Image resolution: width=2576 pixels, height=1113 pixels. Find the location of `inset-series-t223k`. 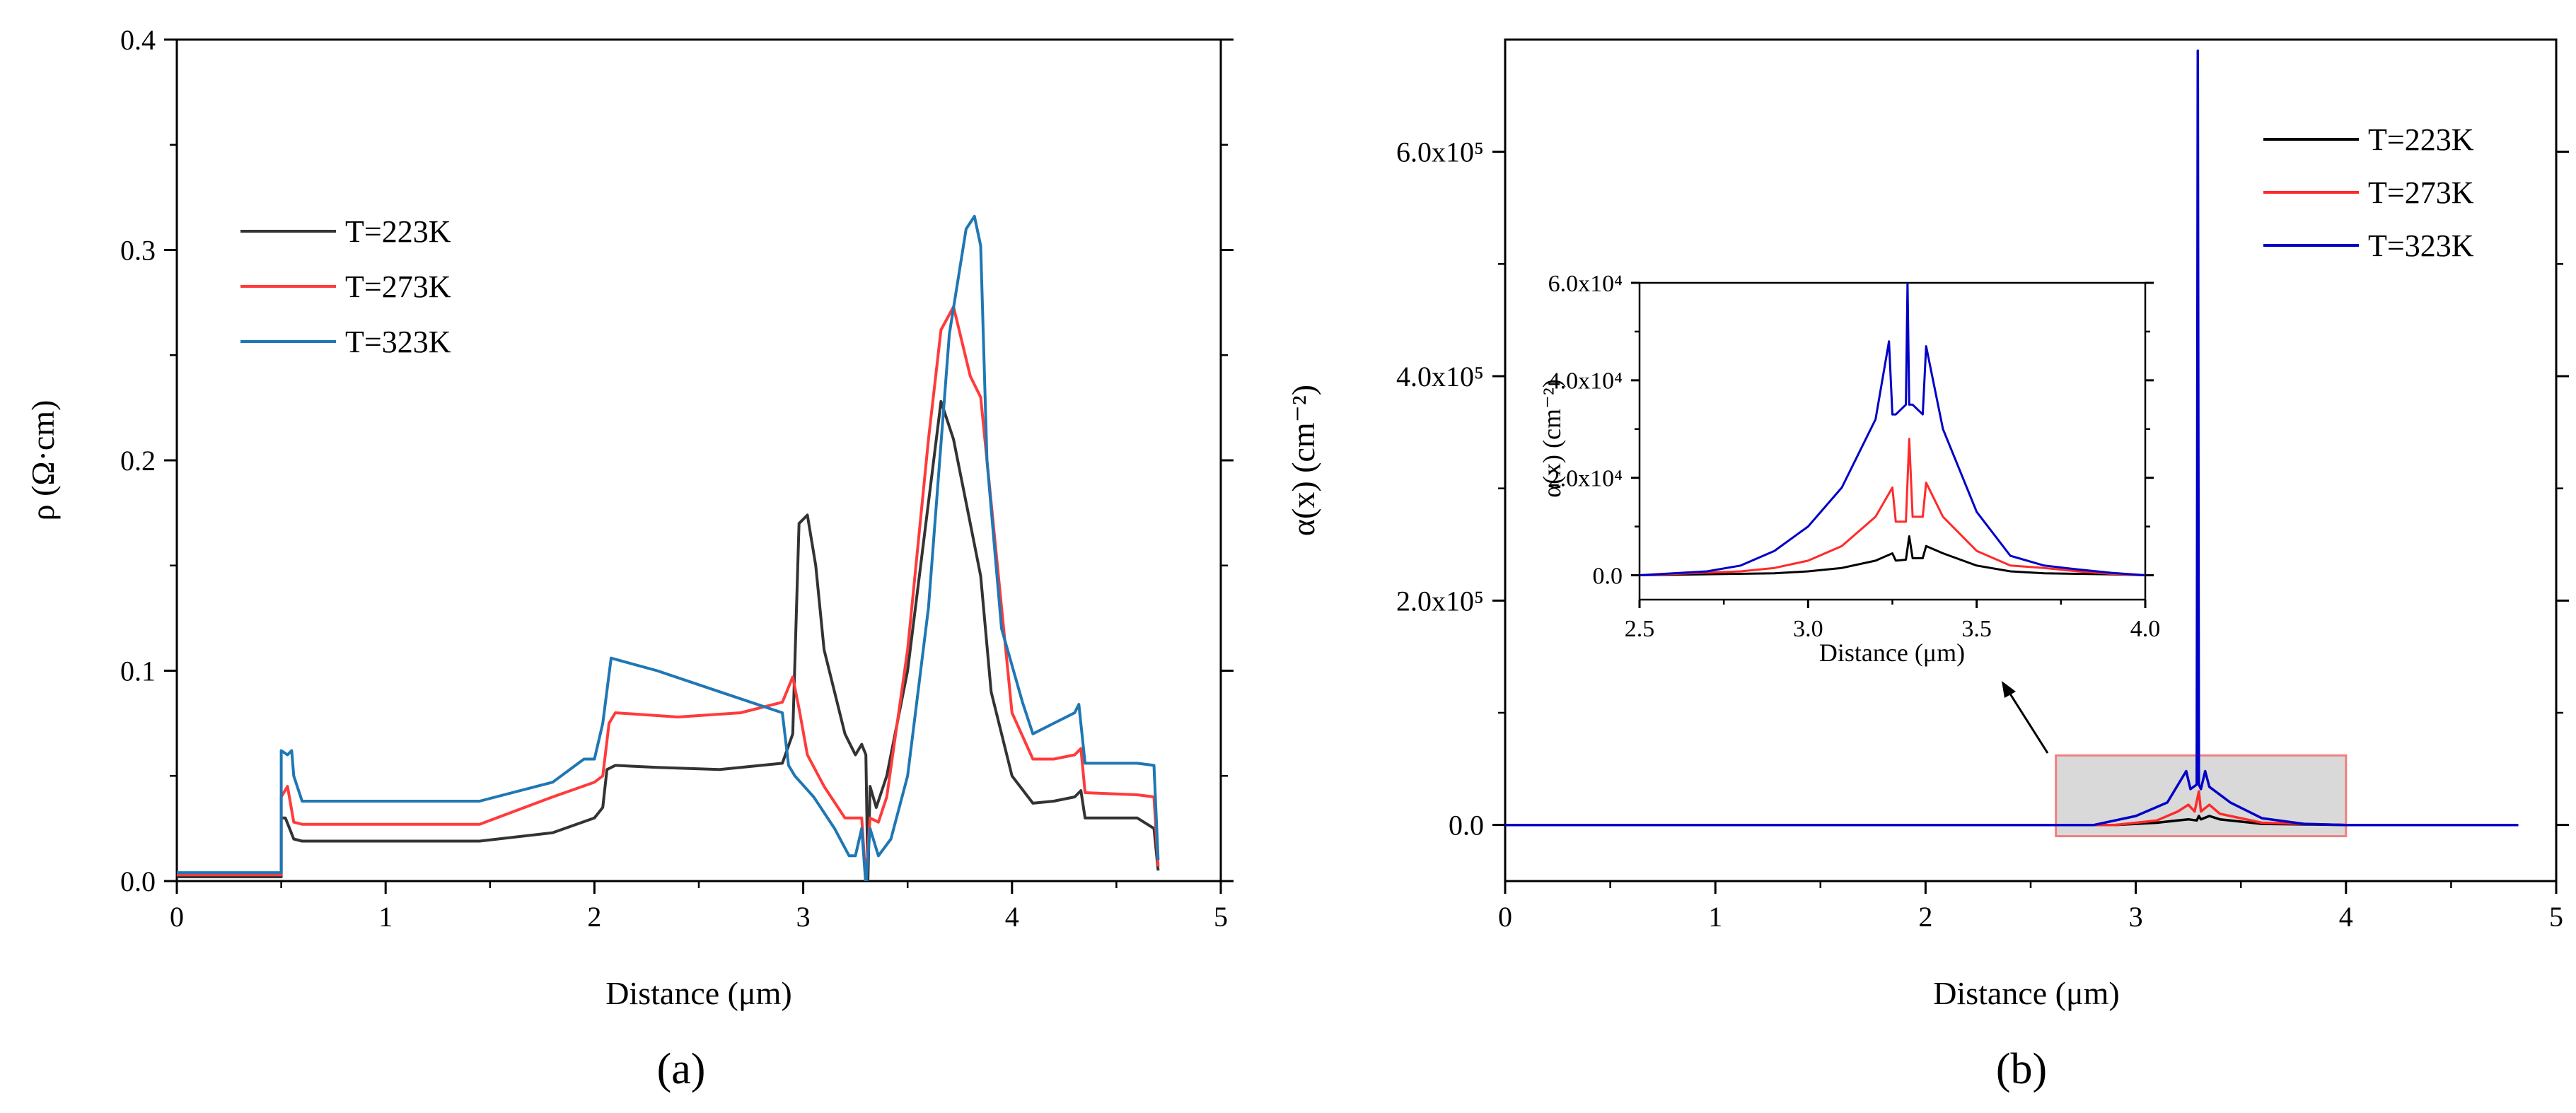

inset-series-t223k is located at coordinates (1892, 555).